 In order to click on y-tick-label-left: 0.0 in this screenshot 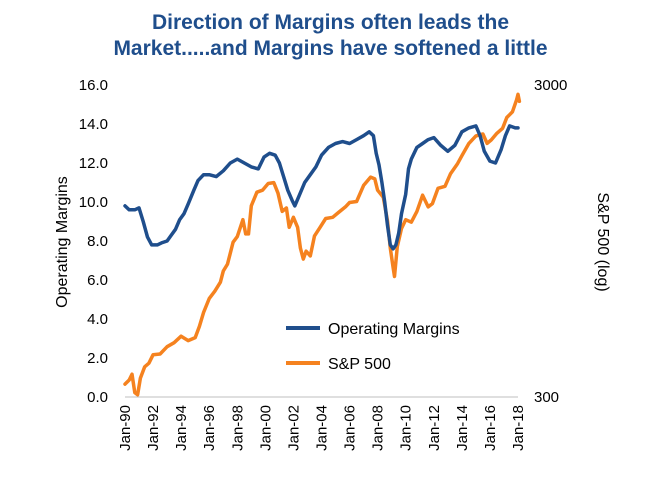, I will do `click(97, 397)`.